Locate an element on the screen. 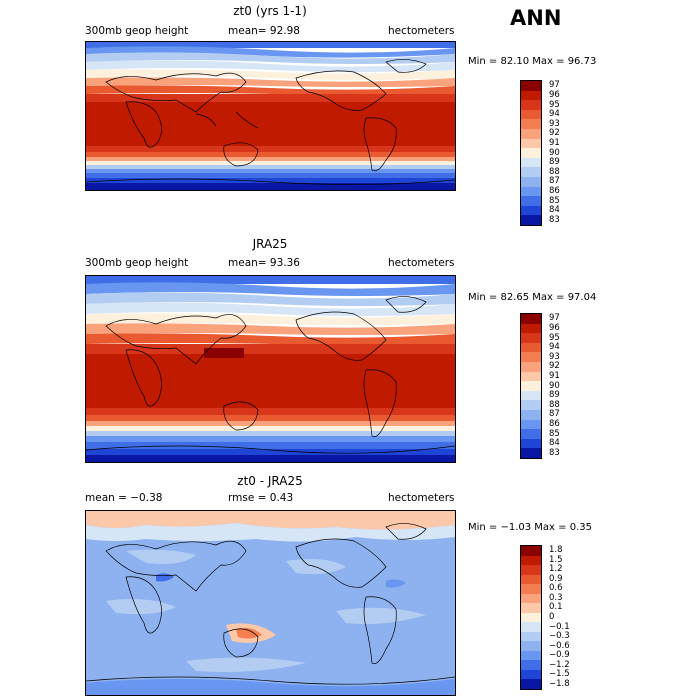 The image size is (700, 700). colorbar-label: −0.9 is located at coordinates (559, 655).